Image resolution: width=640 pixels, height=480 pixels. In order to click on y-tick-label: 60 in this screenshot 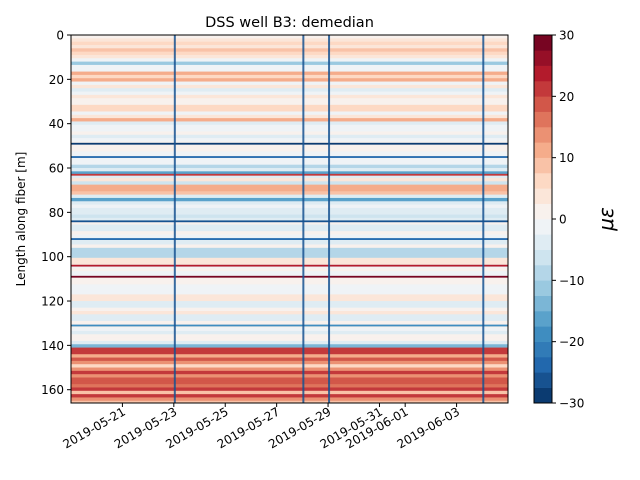, I will do `click(56, 169)`.